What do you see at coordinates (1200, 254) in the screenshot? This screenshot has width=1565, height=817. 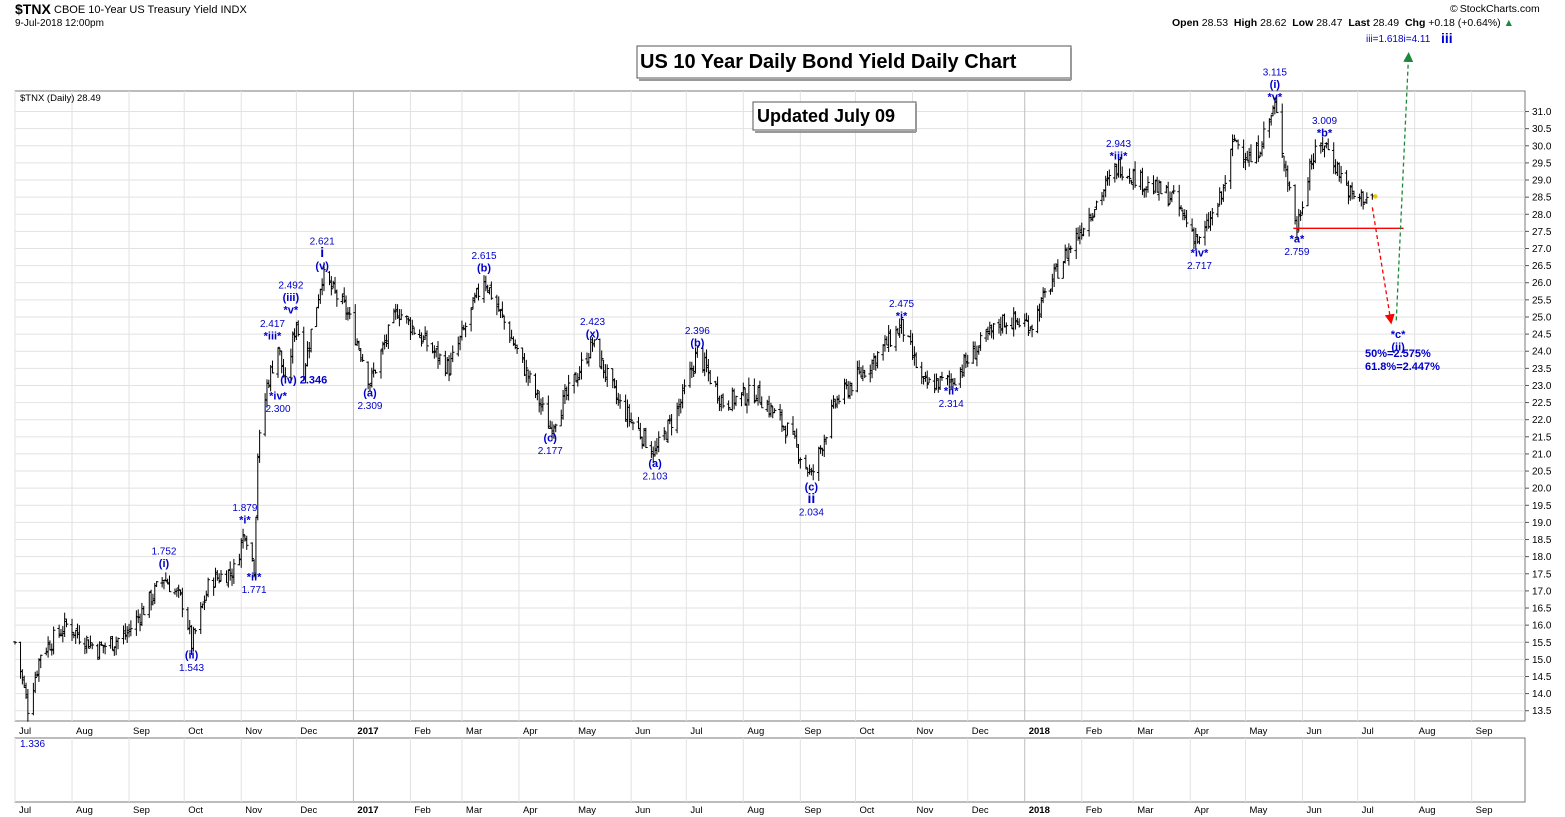 I see `wave-label-line: *iv*` at bounding box center [1200, 254].